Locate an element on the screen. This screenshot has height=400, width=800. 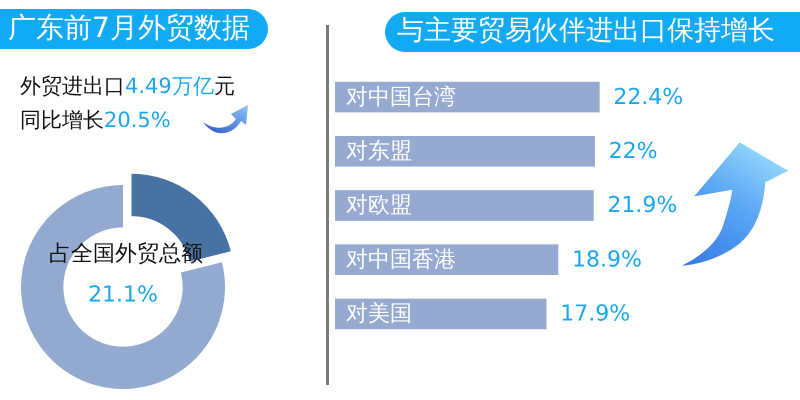
data-label: 22% is located at coordinates (633, 151).